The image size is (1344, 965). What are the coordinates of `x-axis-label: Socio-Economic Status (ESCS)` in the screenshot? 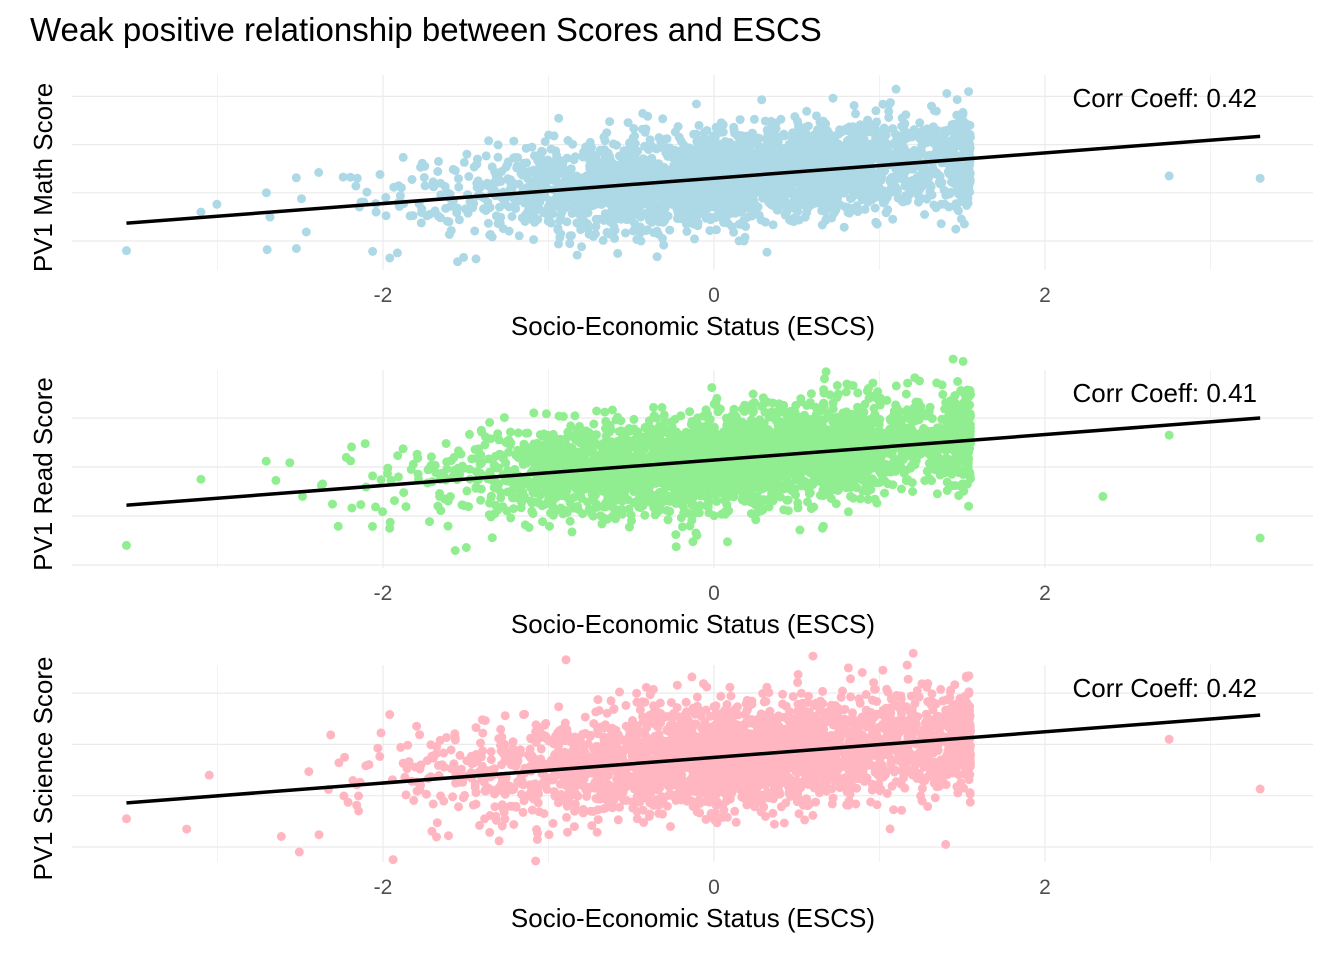 It's located at (693, 326).